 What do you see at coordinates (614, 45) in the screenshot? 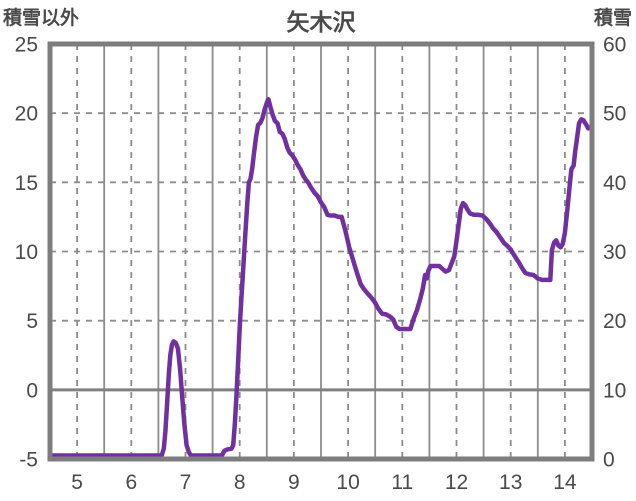
I see `right-axis-tick-label: 60` at bounding box center [614, 45].